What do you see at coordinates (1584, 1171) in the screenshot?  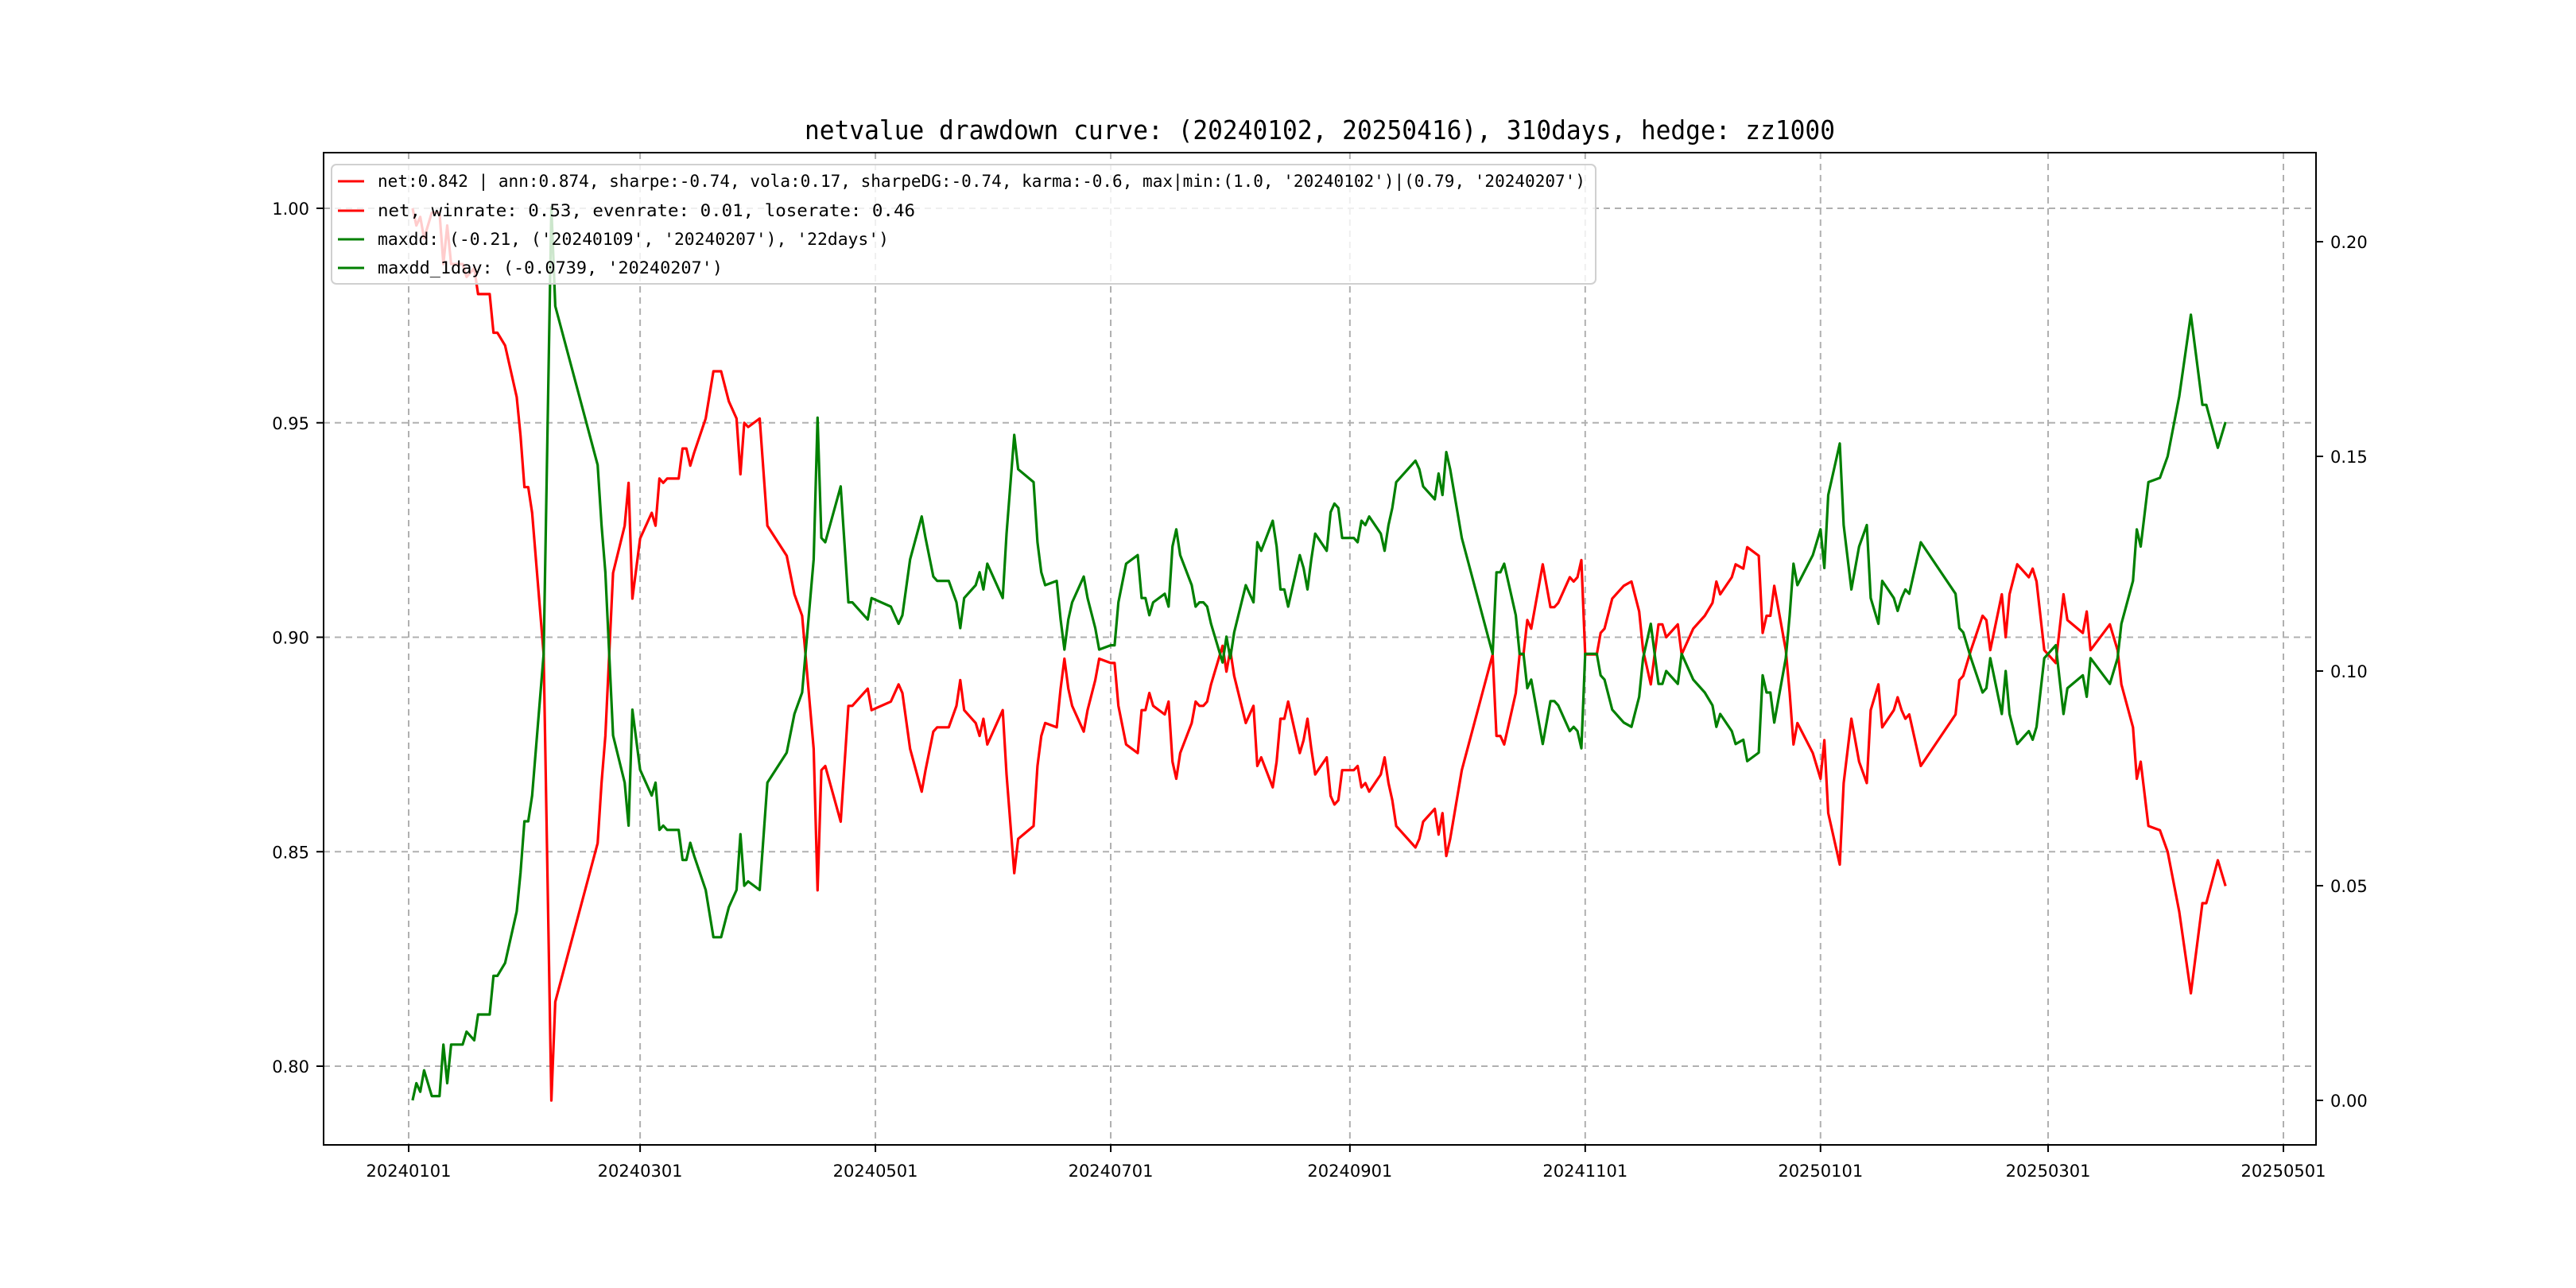 I see `x-tick-label: 20241101` at bounding box center [1584, 1171].